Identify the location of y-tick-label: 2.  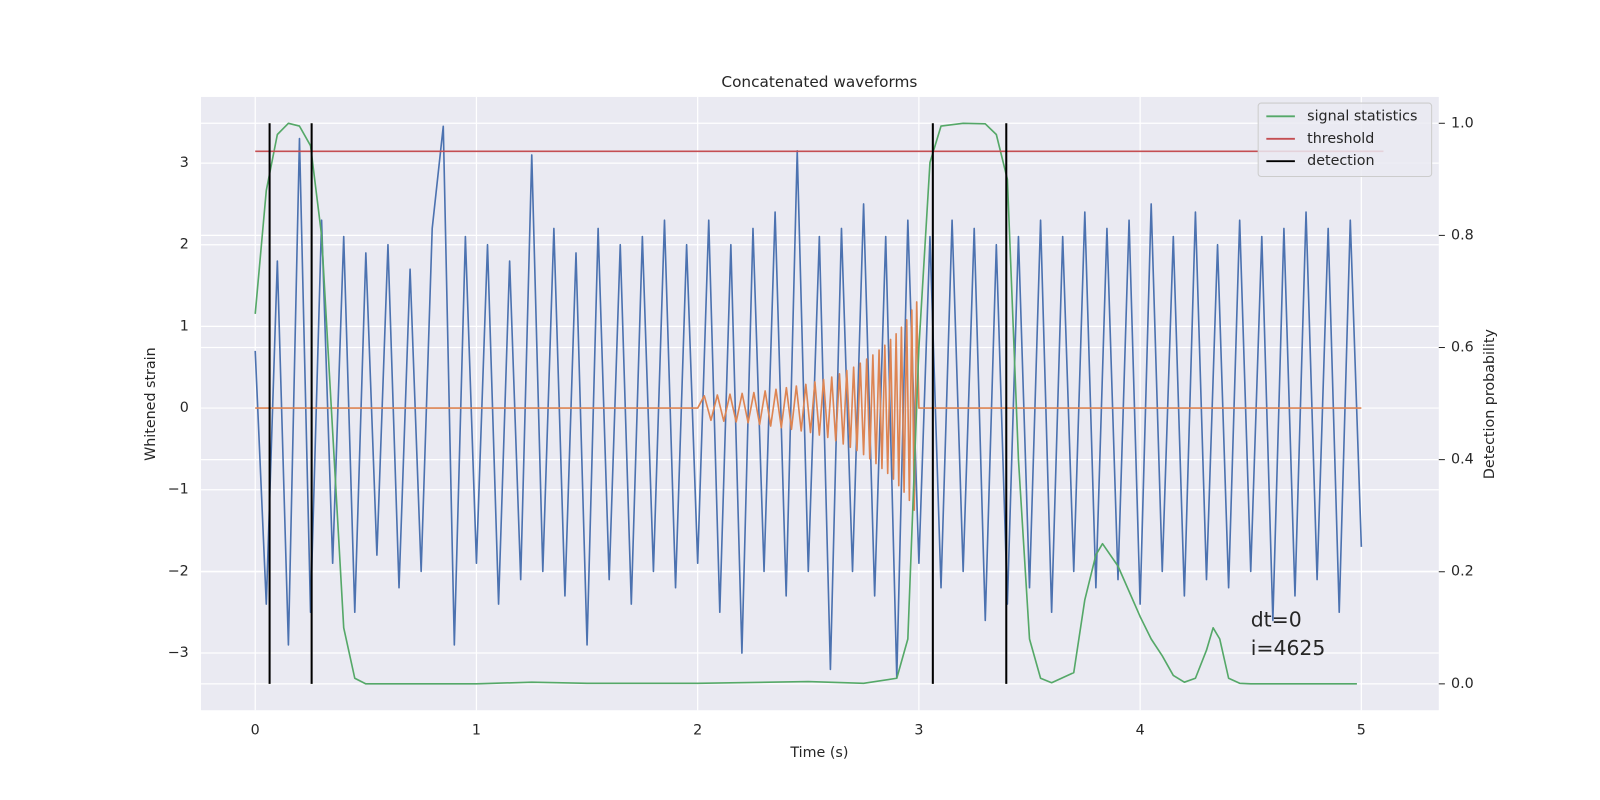
(184, 245).